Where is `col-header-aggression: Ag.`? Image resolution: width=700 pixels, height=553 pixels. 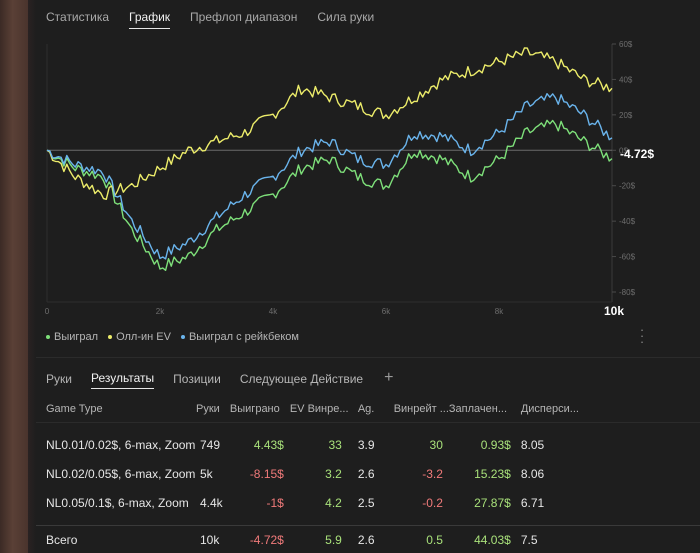
col-header-aggression: Ag. is located at coordinates (366, 408).